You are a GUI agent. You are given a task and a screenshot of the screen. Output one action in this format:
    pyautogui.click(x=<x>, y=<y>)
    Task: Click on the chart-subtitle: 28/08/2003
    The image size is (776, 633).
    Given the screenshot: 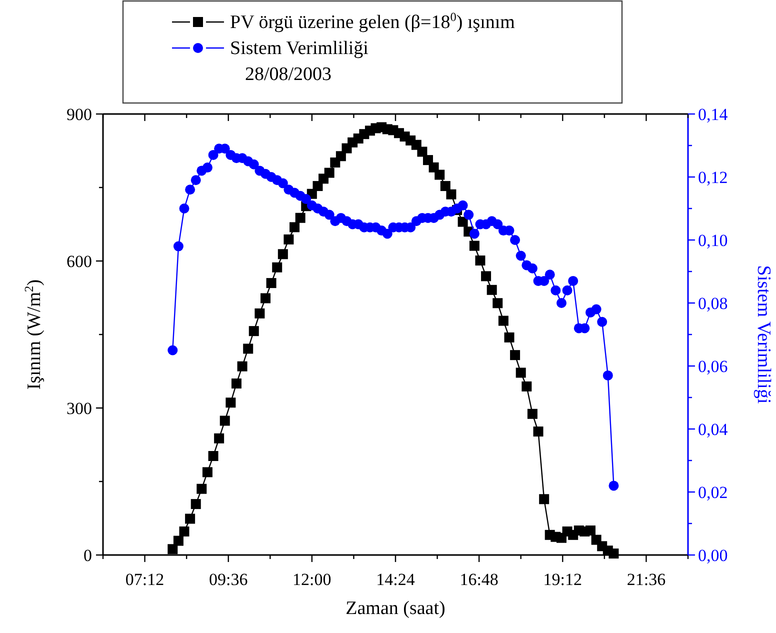 What is the action you would take?
    pyautogui.click(x=288, y=74)
    